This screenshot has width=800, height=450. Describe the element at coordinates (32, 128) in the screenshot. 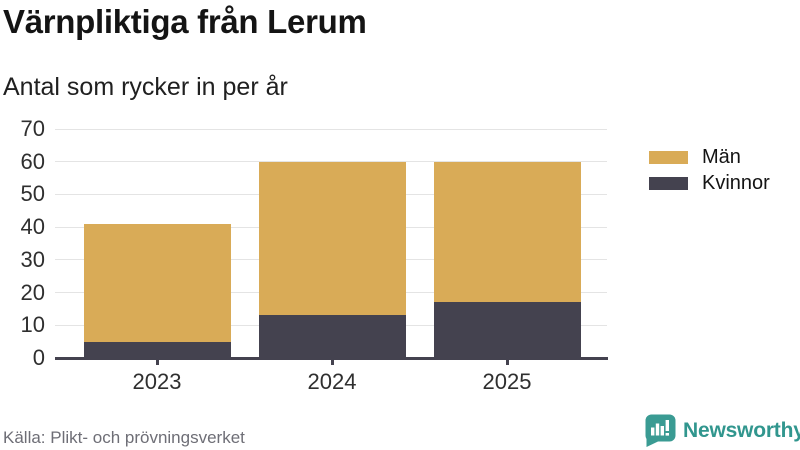

I see `y-axis-tick-label: 70` at that location.